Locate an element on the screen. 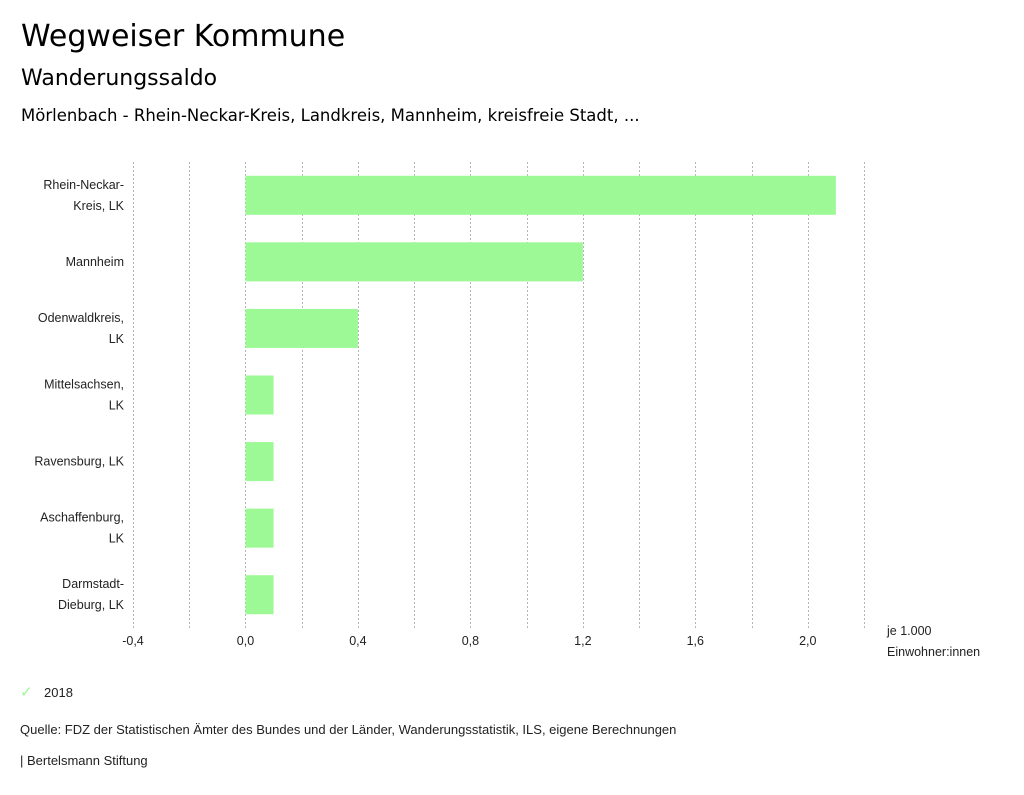 The width and height of the screenshot is (1024, 795). x-tick-label: 0,8 is located at coordinates (470, 641).